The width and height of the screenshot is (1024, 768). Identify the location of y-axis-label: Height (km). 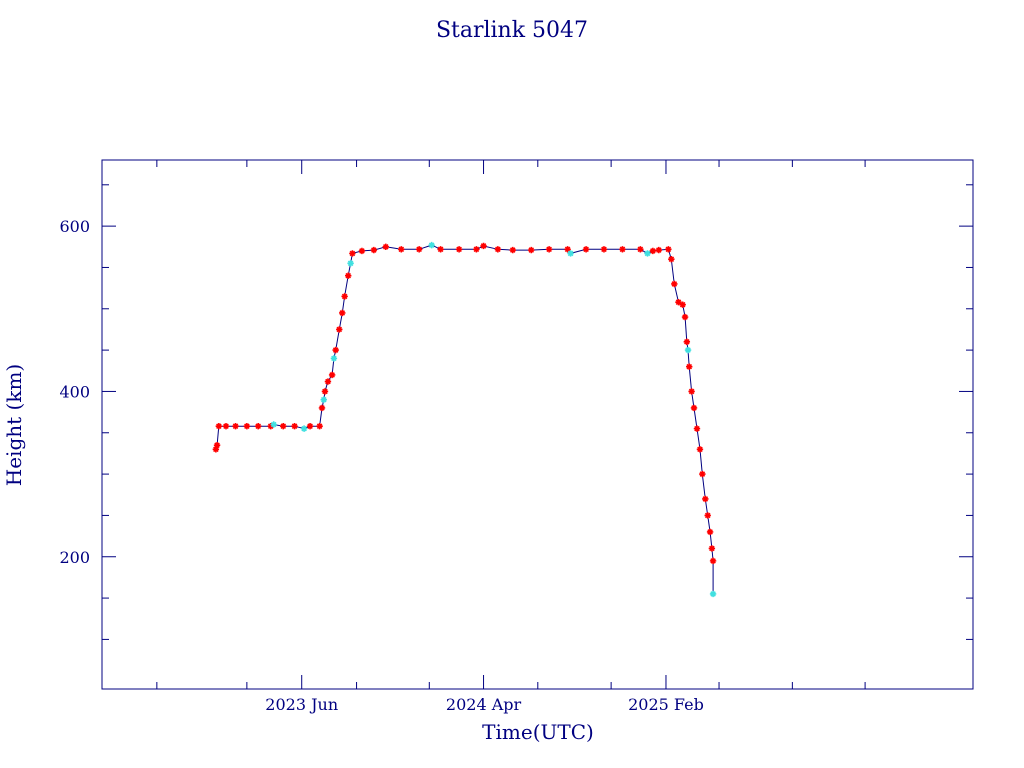
(14, 425).